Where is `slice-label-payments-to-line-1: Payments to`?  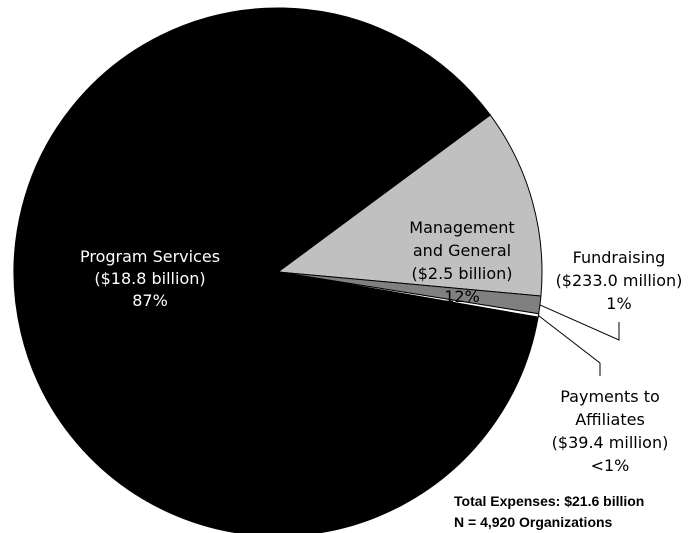
slice-label-payments-to-line-1: Payments to is located at coordinates (610, 396).